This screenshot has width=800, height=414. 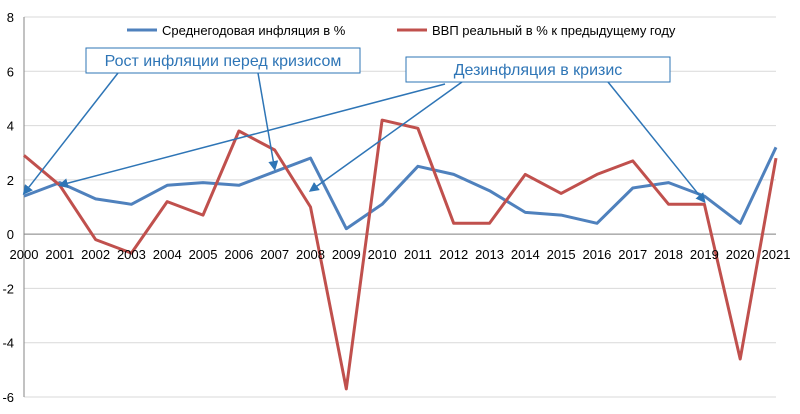 What do you see at coordinates (10, 17) in the screenshot?
I see `y-tick-label: 8` at bounding box center [10, 17].